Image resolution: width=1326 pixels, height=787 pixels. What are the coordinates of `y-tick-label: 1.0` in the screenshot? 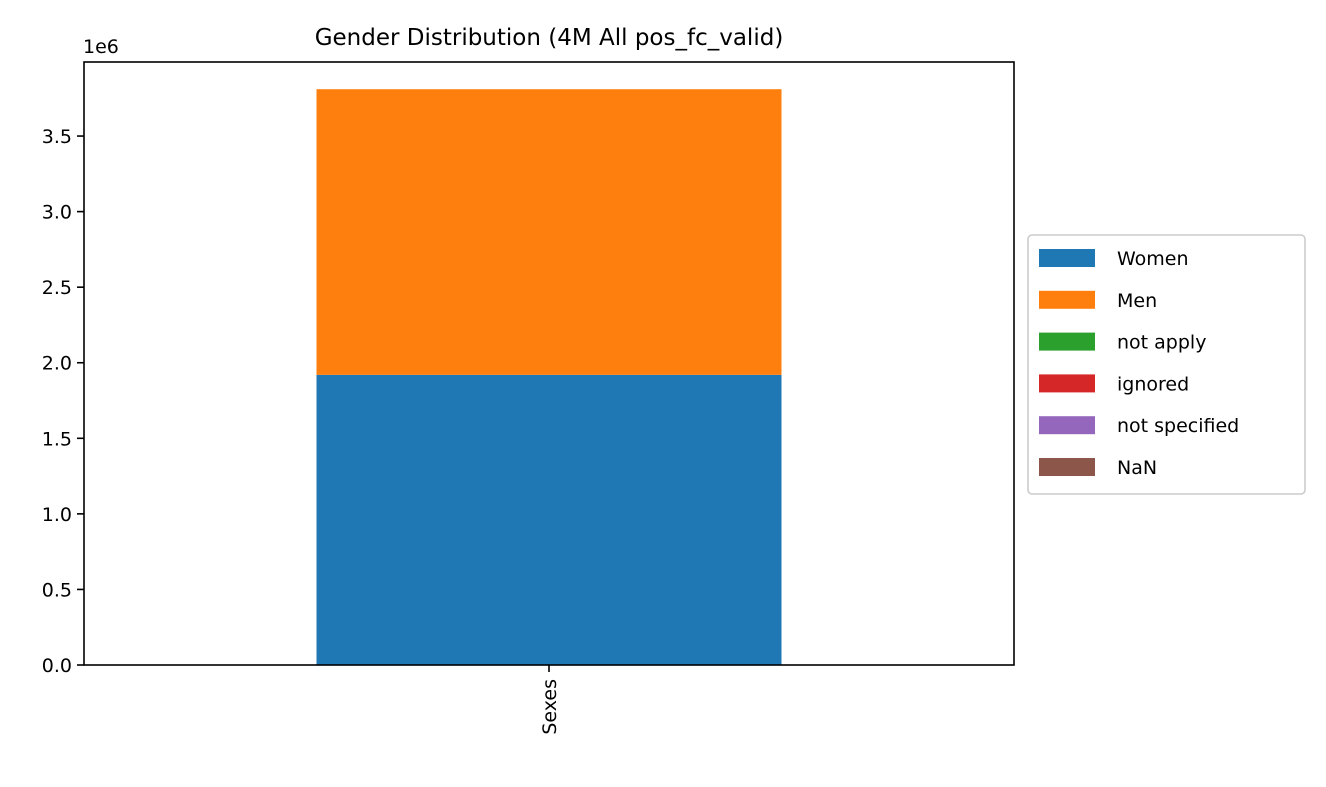 It's located at (57, 515).